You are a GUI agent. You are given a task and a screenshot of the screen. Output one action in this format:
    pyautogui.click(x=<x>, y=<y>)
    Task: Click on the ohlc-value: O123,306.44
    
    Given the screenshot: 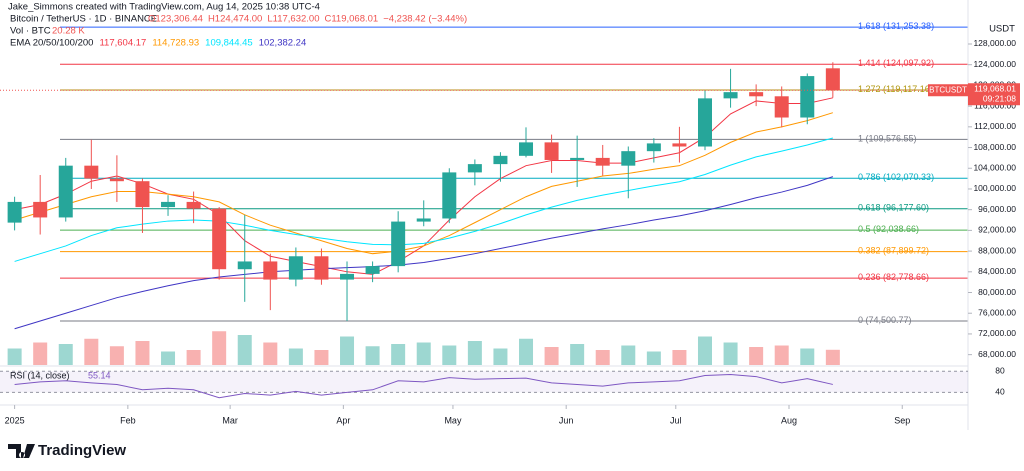 What is the action you would take?
    pyautogui.click(x=175, y=19)
    